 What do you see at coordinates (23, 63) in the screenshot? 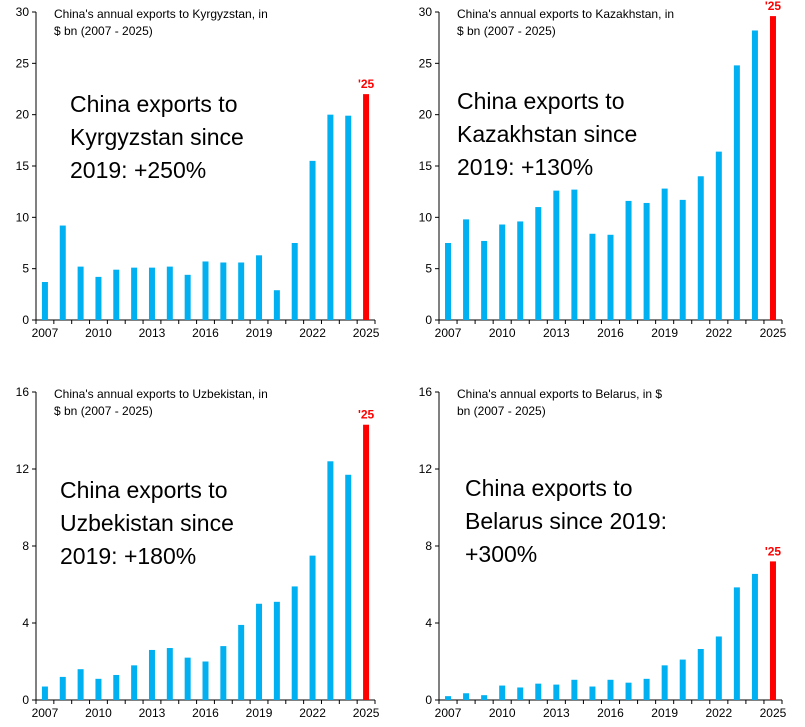
I see `y-tick-label: 25` at bounding box center [23, 63].